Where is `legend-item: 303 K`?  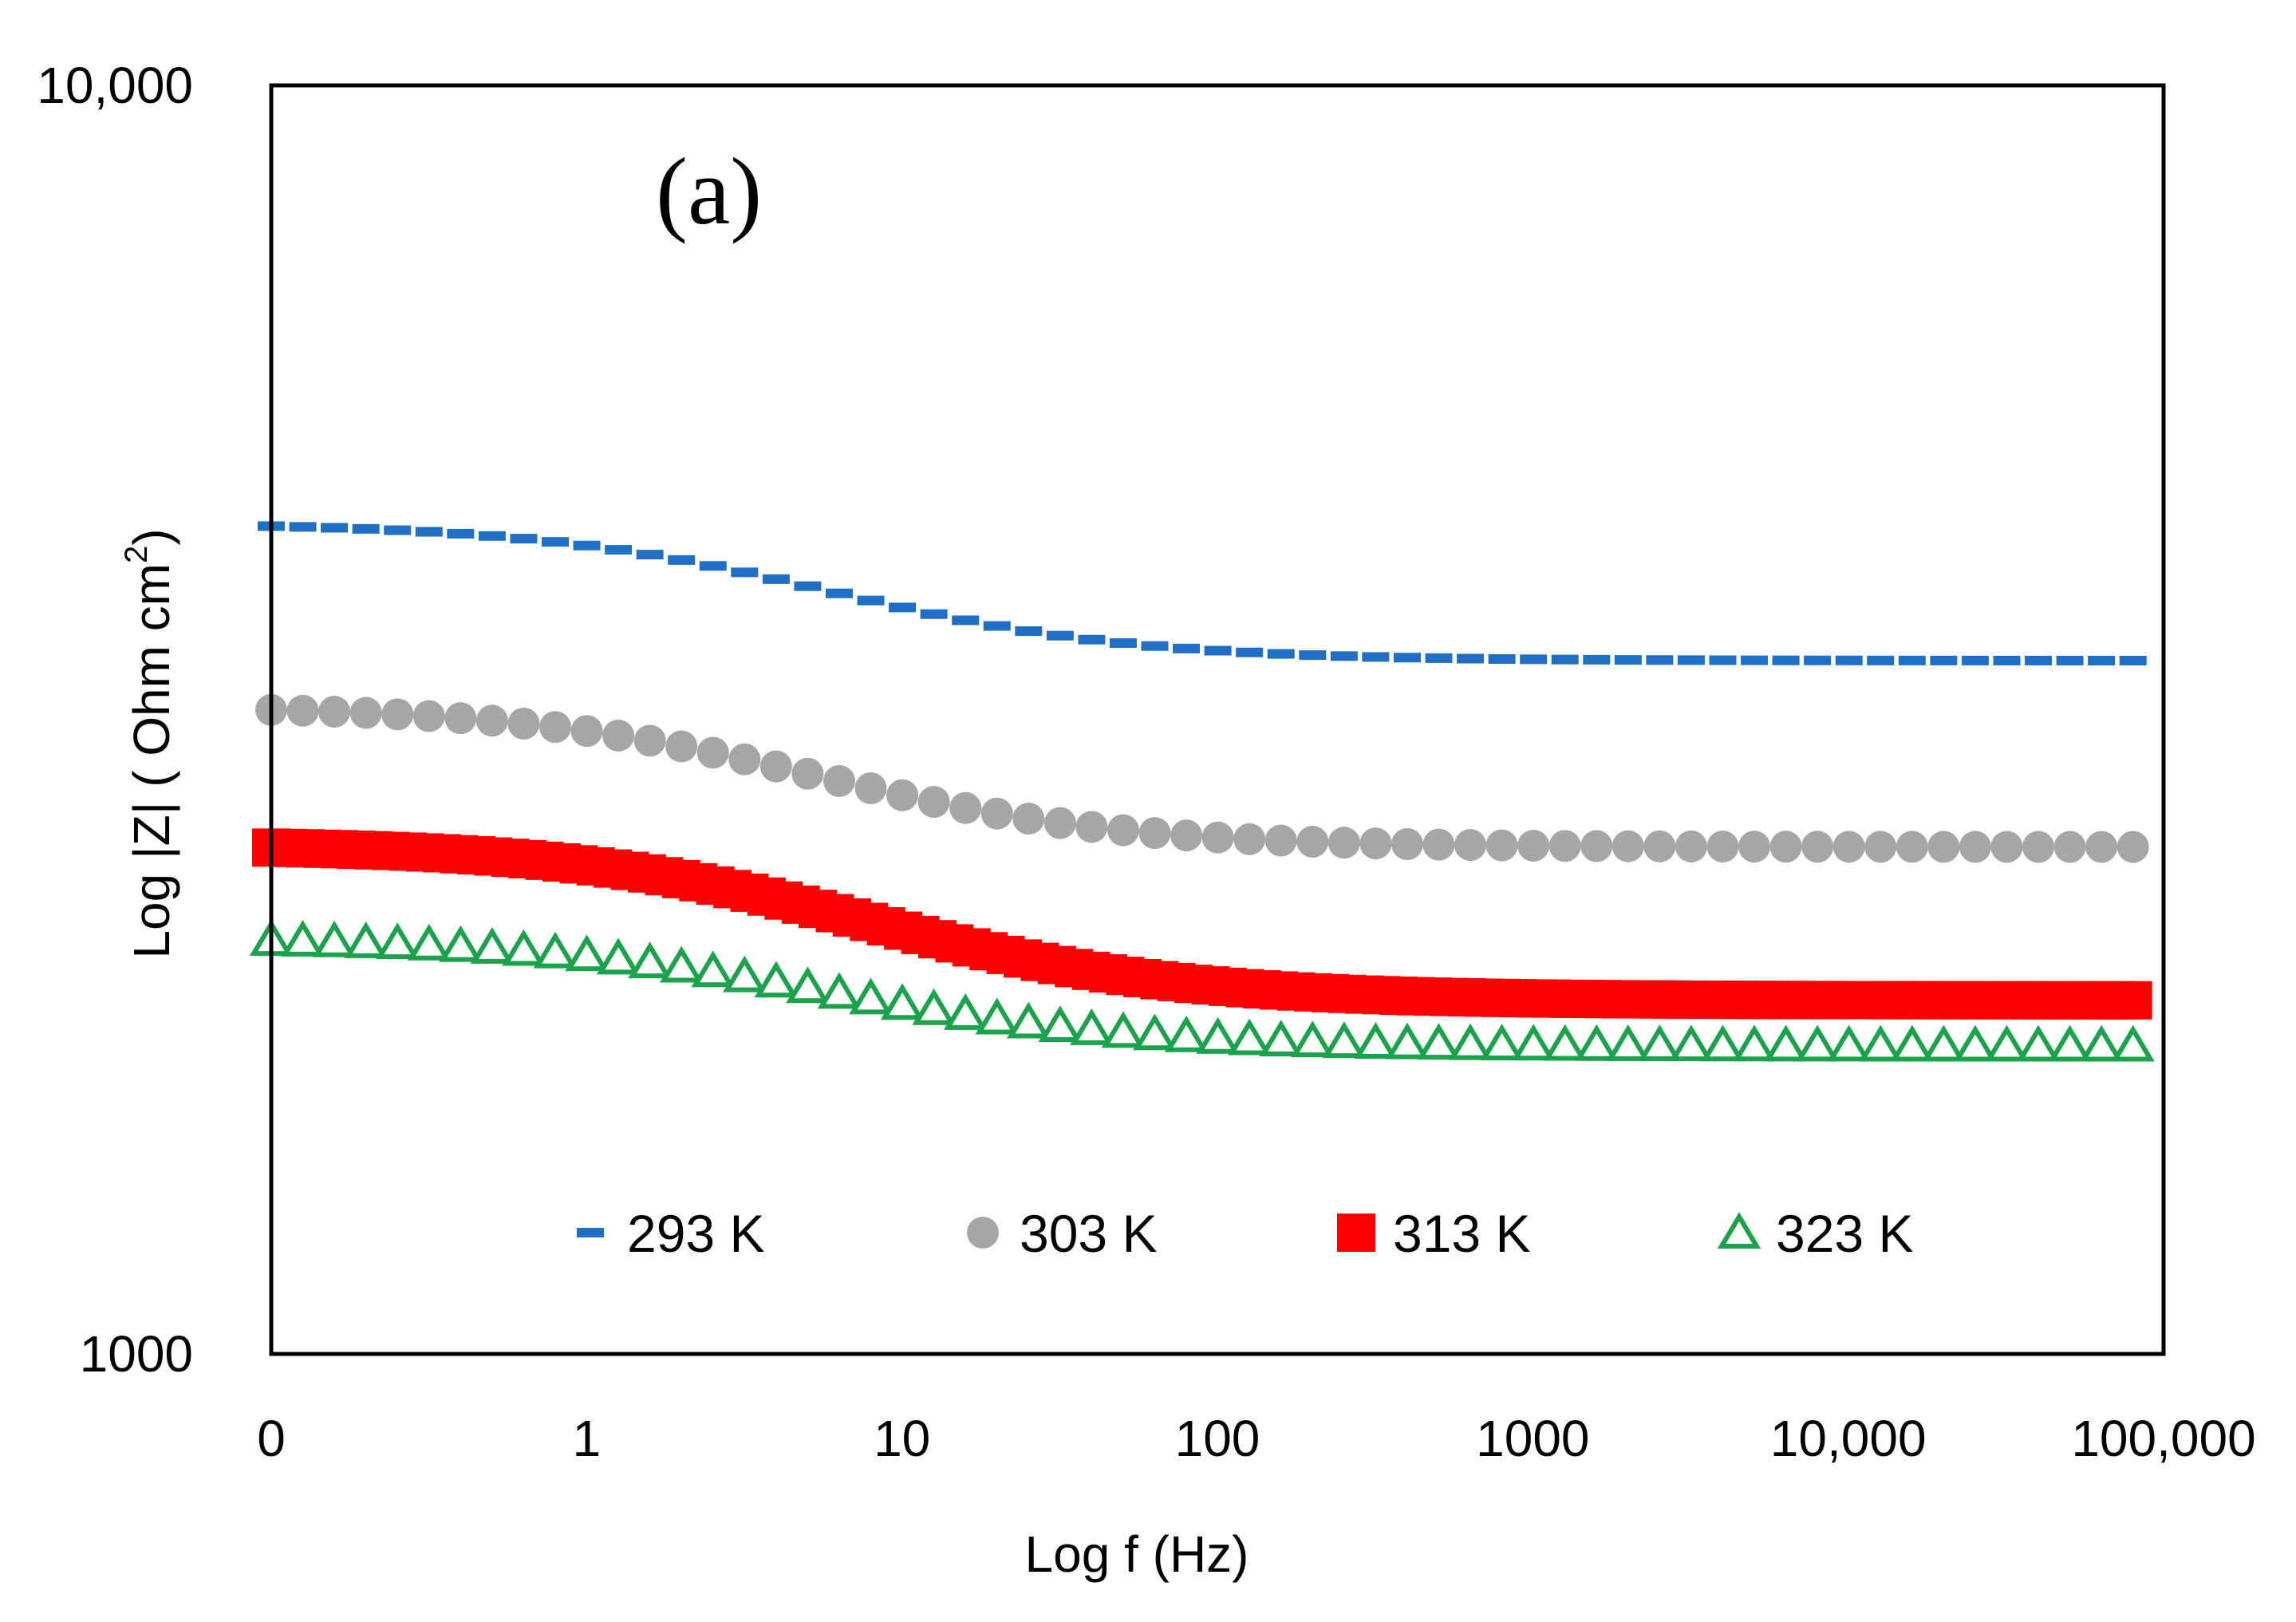 legend-item: 303 K is located at coordinates (1062, 1234).